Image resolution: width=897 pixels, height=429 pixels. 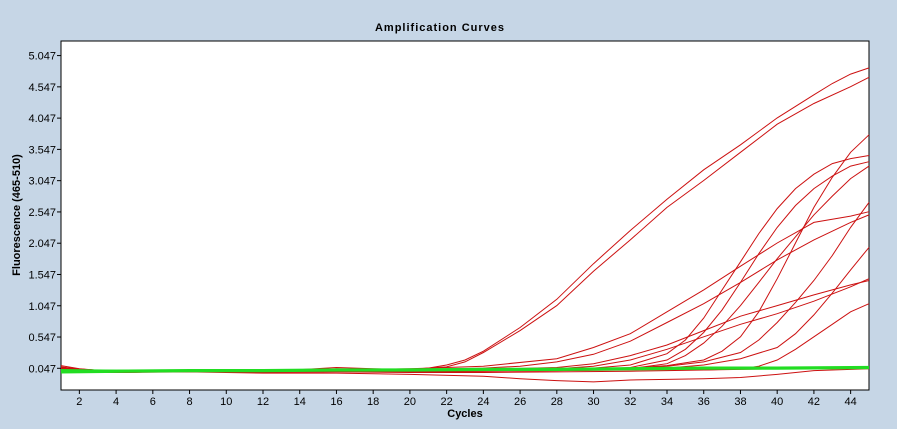 What do you see at coordinates (300, 402) in the screenshot?
I see `x-tick-label: 14` at bounding box center [300, 402].